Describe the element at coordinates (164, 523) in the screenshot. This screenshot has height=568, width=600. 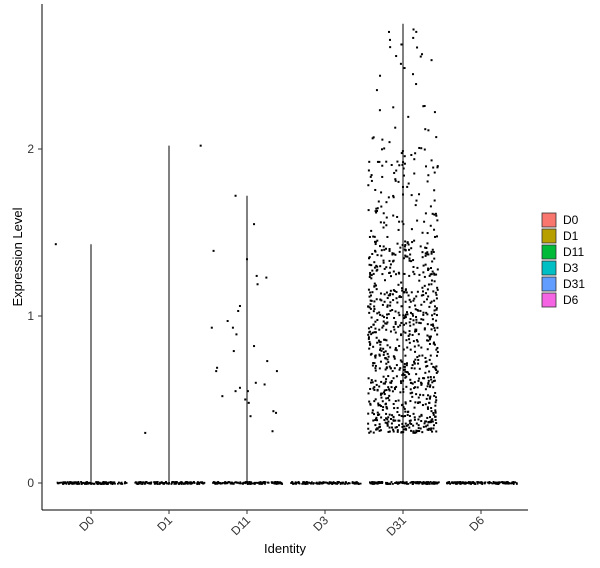
I see `x-tick-label-D1: D1` at that location.